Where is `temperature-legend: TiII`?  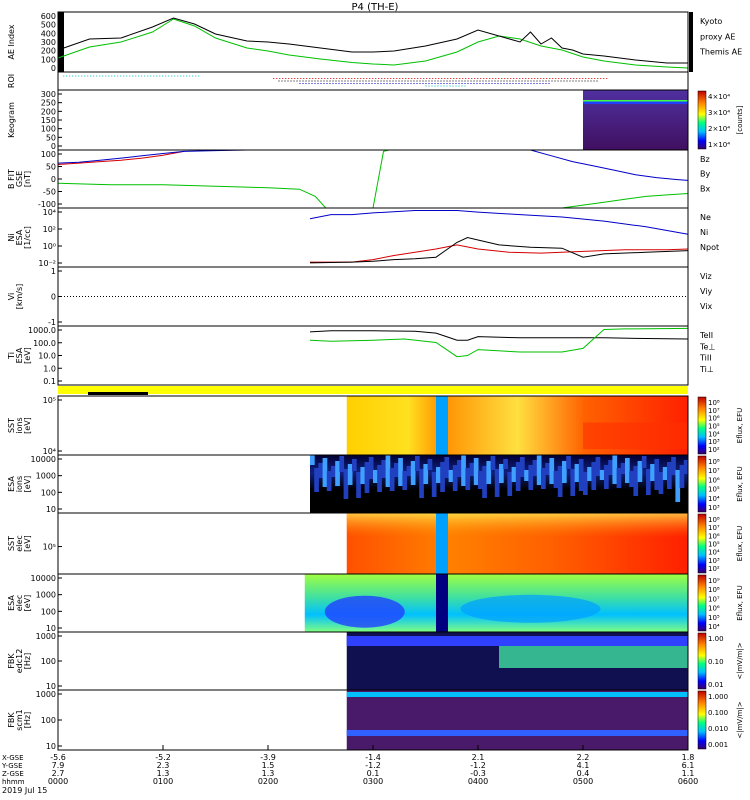
temperature-legend: TiII is located at coordinates (705, 358).